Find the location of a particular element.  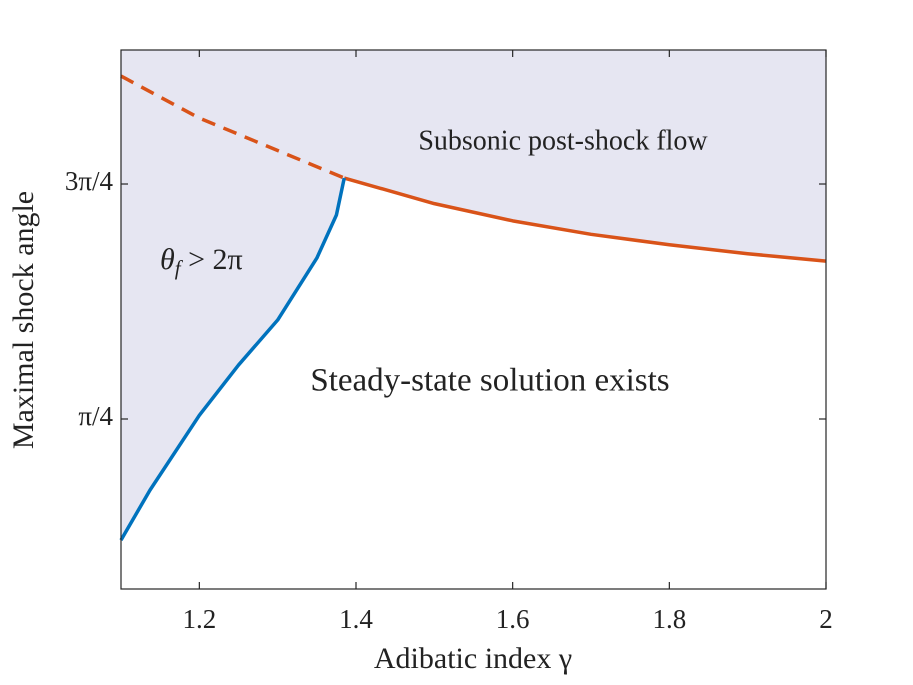

annotation: θf > 2π is located at coordinates (201, 261).